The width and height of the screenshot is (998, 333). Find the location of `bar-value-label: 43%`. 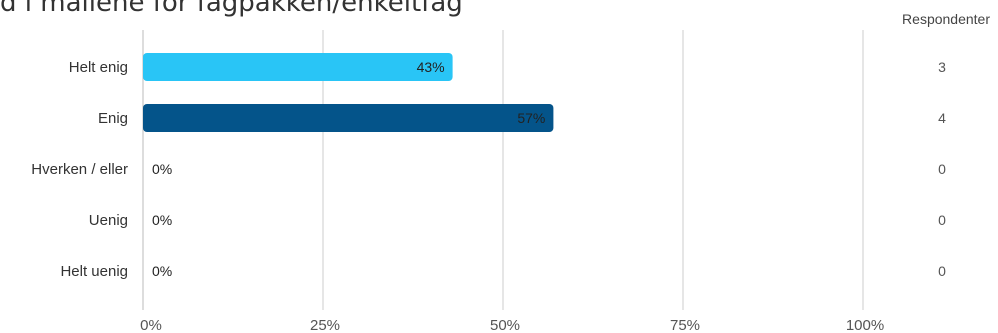

bar-value-label: 43% is located at coordinates (431, 67).